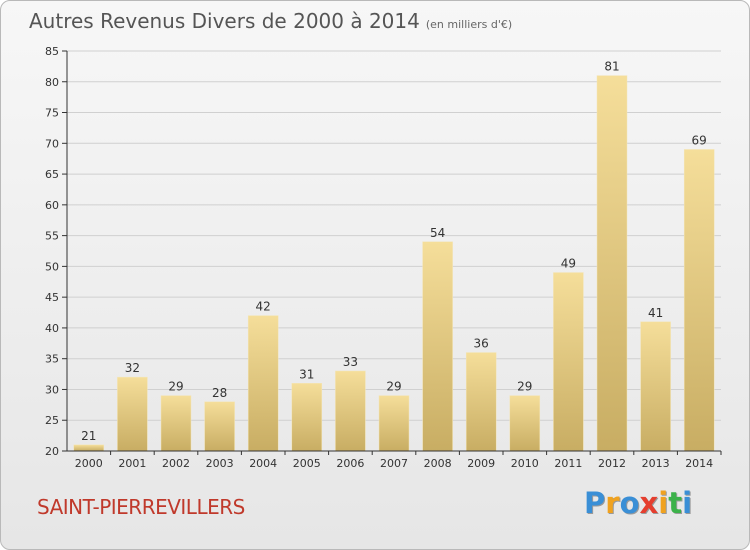 The image size is (750, 550). What do you see at coordinates (52, 328) in the screenshot?
I see `y-tick-label: 40` at bounding box center [52, 328].